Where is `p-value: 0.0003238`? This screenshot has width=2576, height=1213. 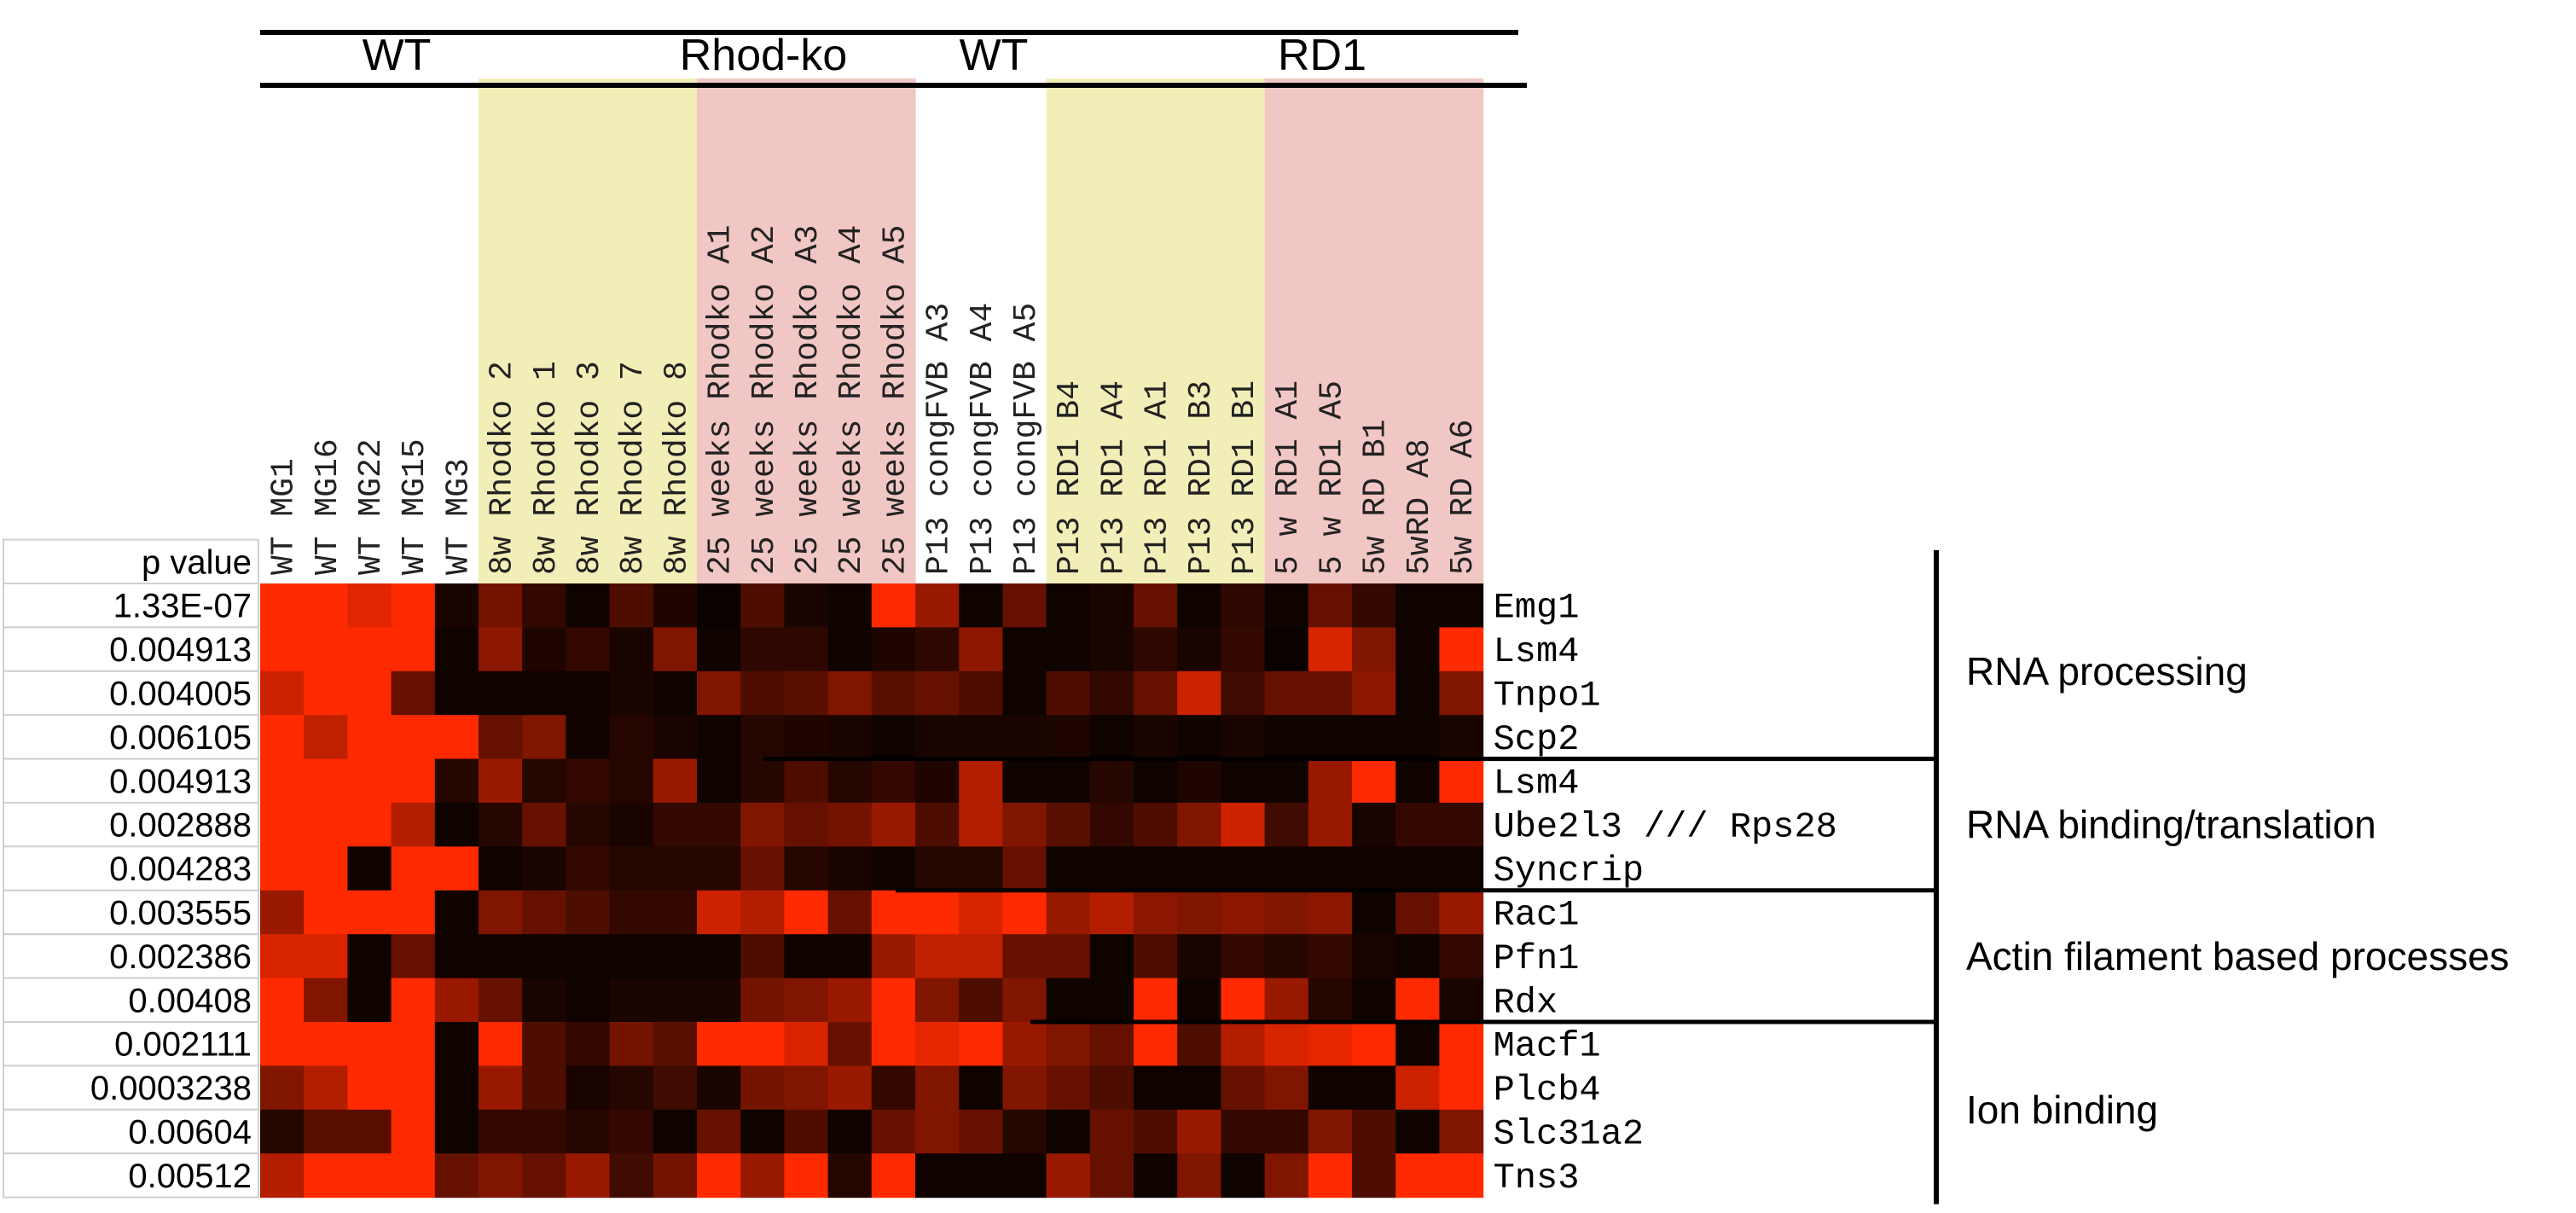 p-value: 0.0003238 is located at coordinates (171, 1088).